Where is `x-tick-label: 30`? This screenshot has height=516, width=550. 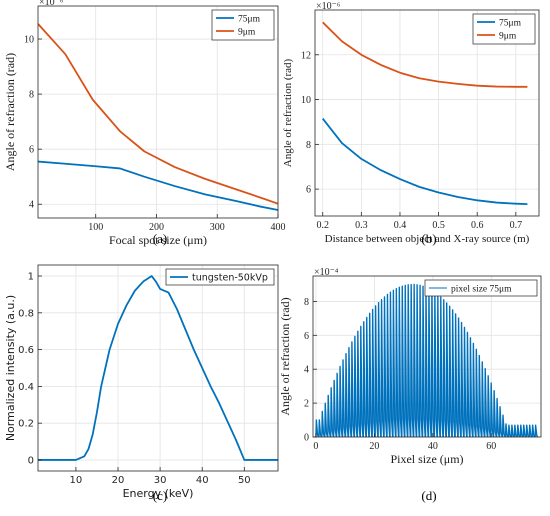 x-tick-label: 30 is located at coordinates (160, 480).